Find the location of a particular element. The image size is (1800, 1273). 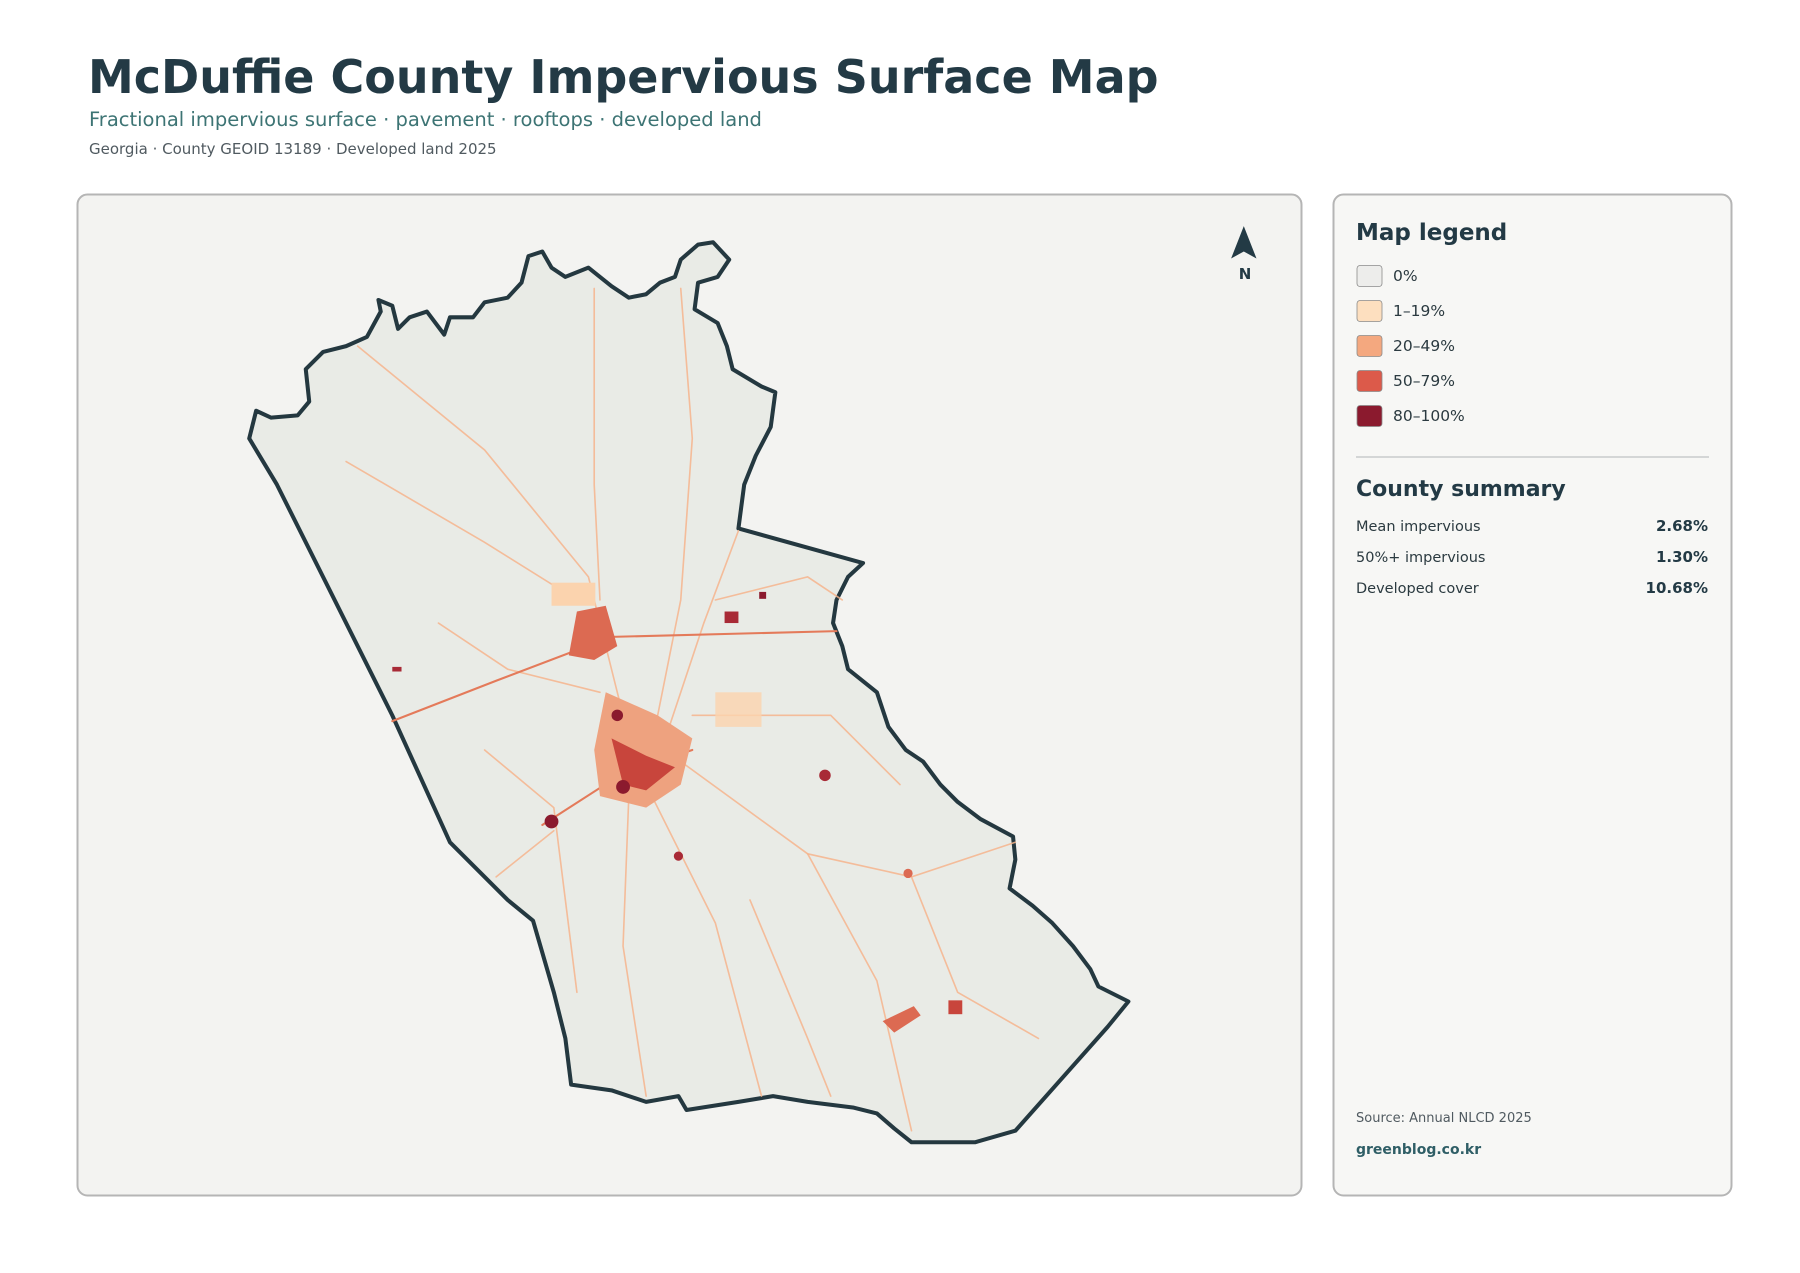

legend-label: 1–19% is located at coordinates (1419, 311).